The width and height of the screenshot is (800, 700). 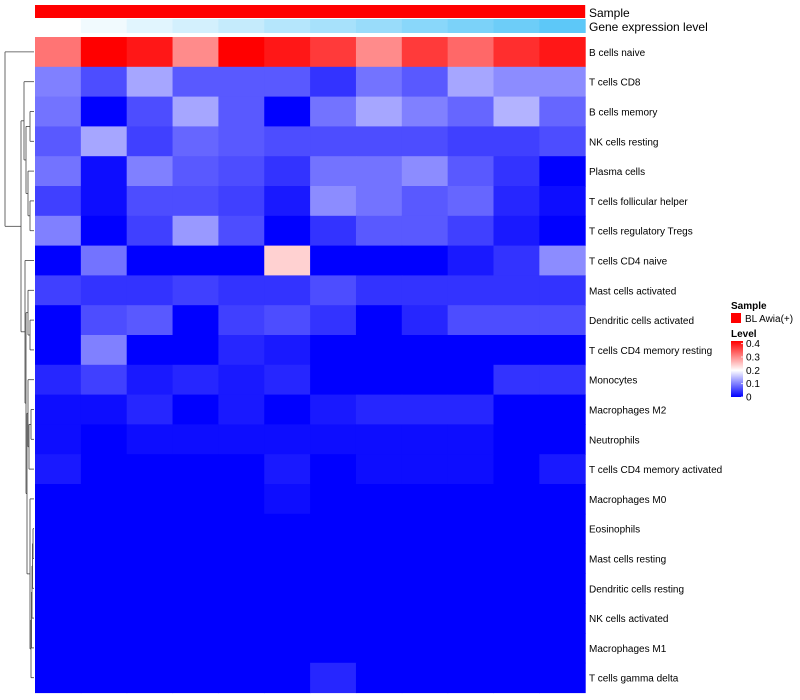 What do you see at coordinates (609, 13) in the screenshot?
I see `sample-annotation-label: Sample` at bounding box center [609, 13].